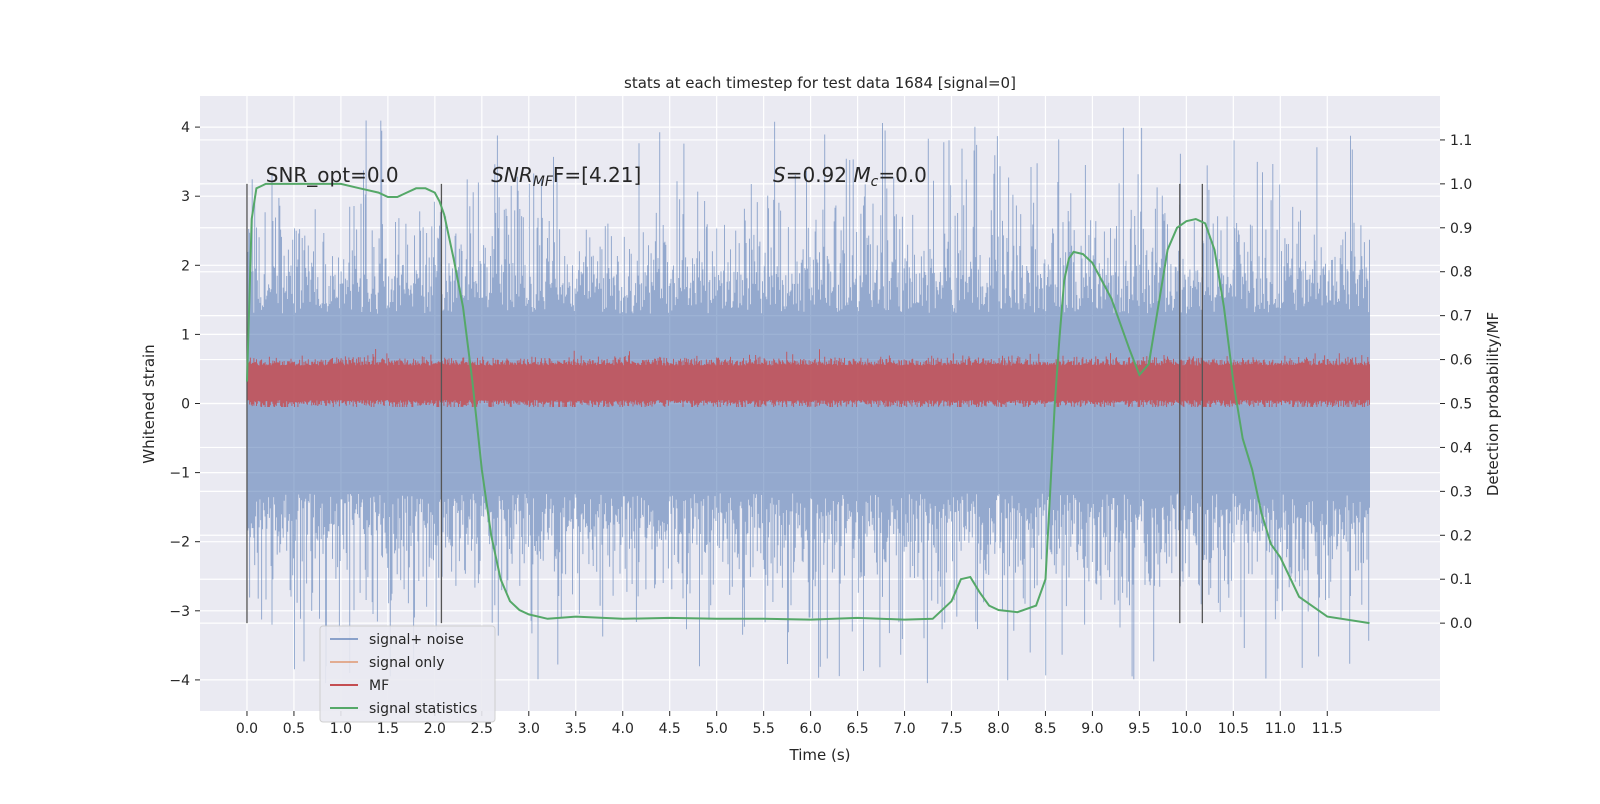  I want to click on y-tick-label-right: 1.1, so click(1461, 141).